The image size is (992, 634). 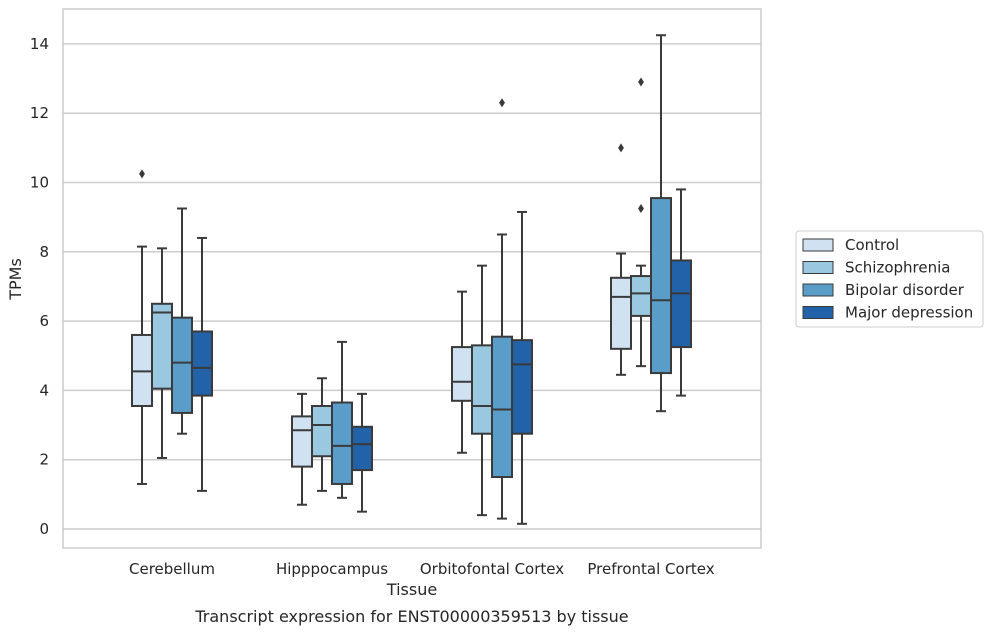 I want to click on legend-item: Control, so click(x=850, y=245).